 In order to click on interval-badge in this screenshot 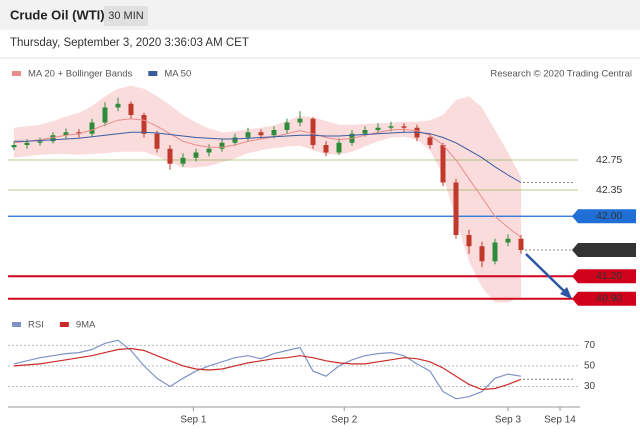, I will do `click(126, 16)`.